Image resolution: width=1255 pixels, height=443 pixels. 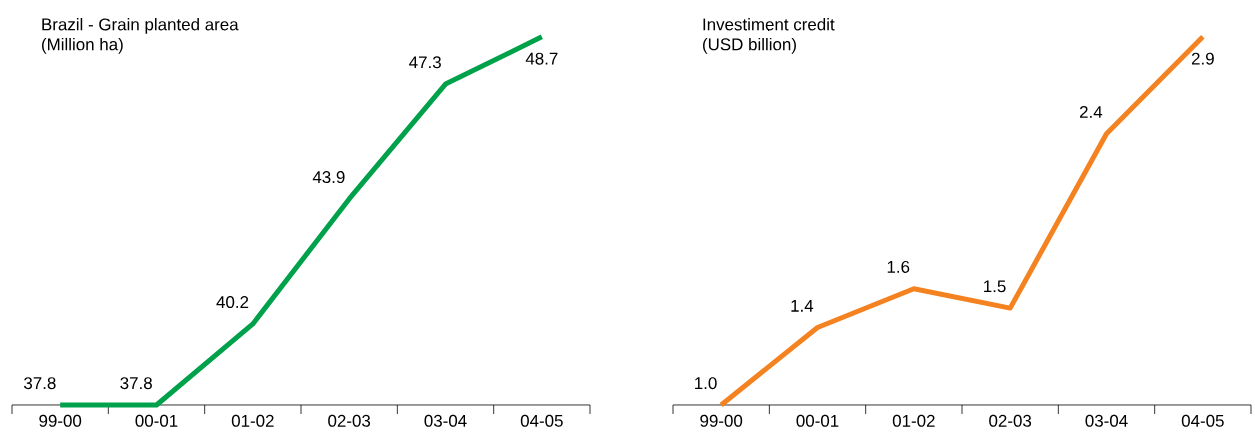 I want to click on data-label: 2.9, so click(x=1202, y=58).